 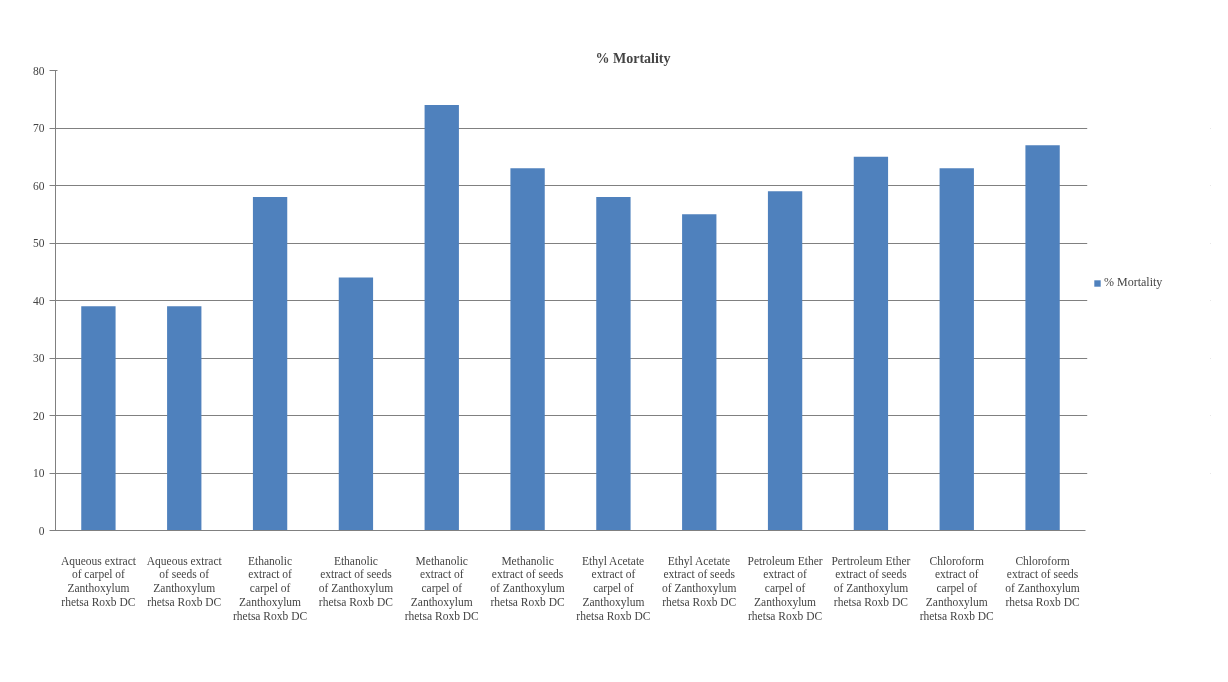 I want to click on y-tick-label: 20, so click(x=39, y=415).